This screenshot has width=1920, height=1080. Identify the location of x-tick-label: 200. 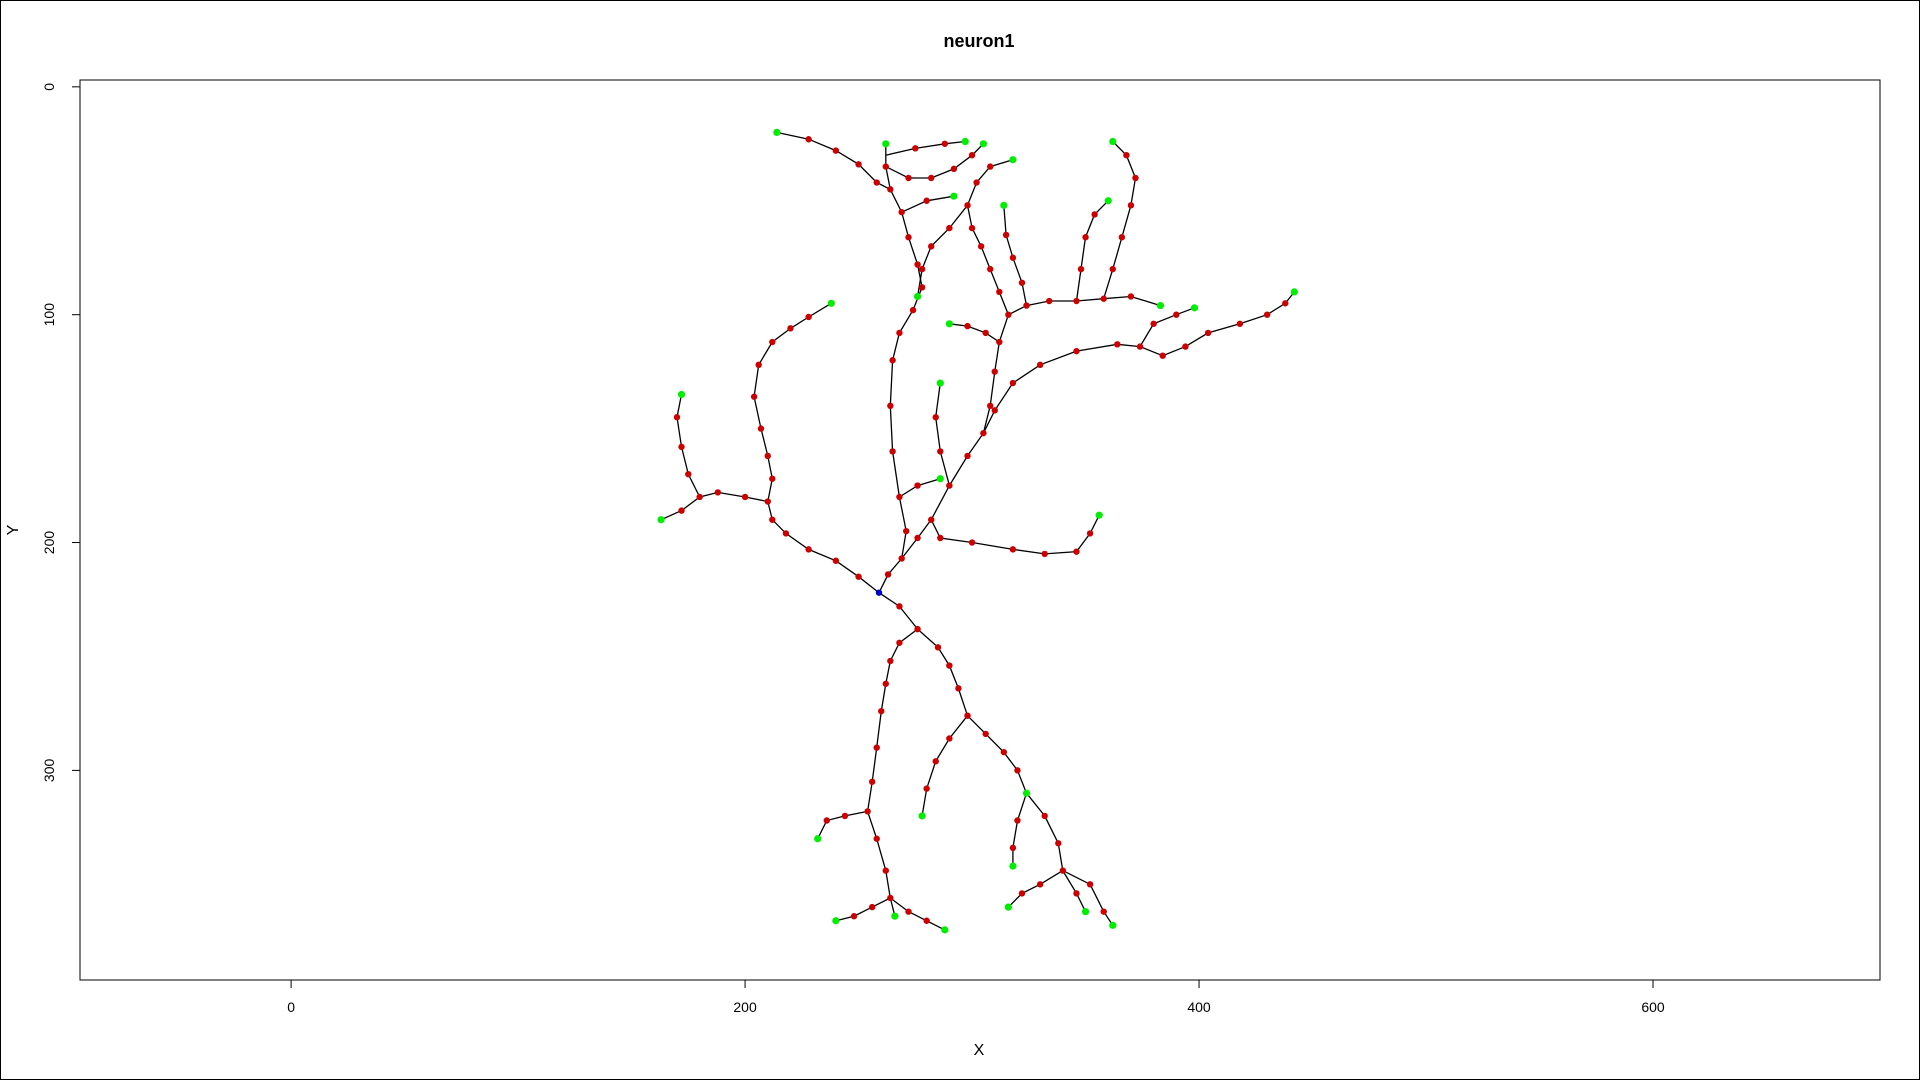
(745, 1007).